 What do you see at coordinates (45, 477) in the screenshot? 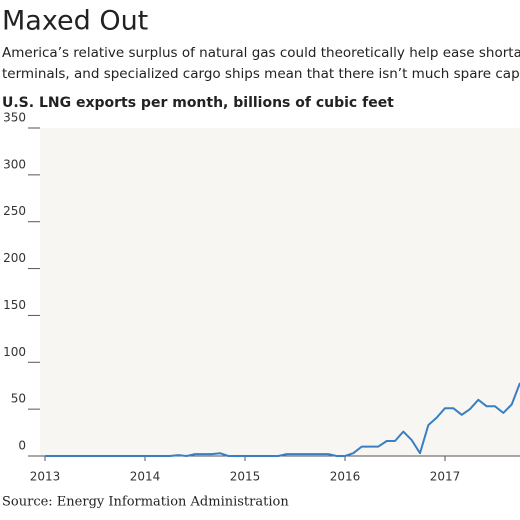
I see `x-tick-label: 2013` at bounding box center [45, 477].